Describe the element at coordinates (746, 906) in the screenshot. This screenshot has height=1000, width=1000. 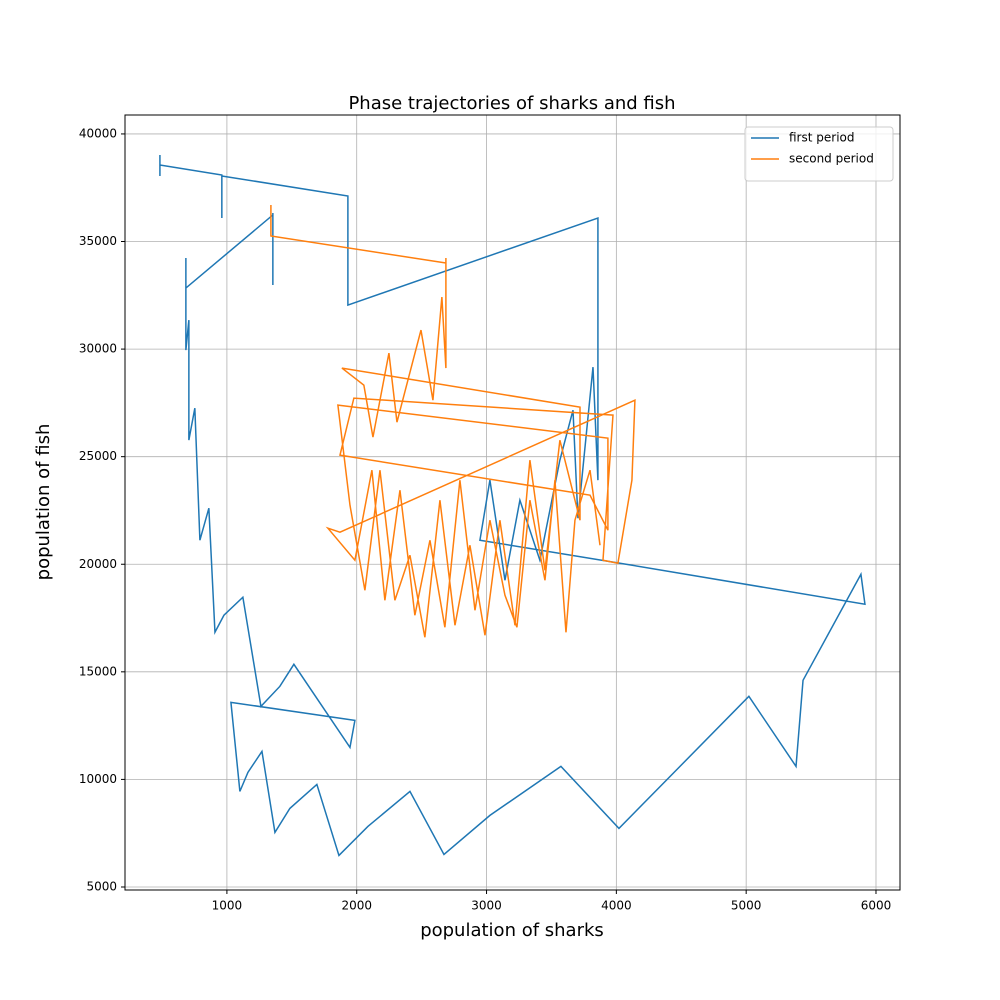
I see `x-tick-label: 5000` at that location.